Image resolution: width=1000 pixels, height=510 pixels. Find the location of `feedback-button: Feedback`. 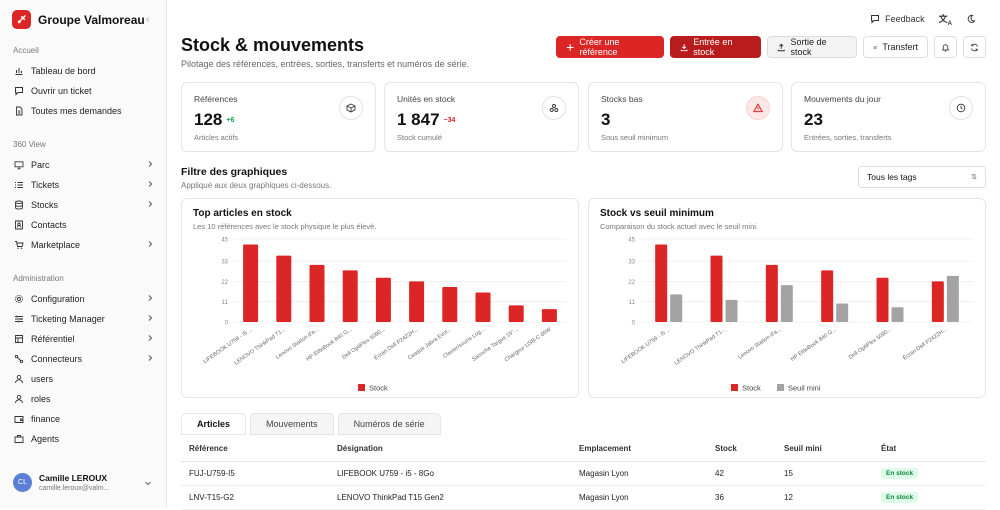

feedback-button: Feedback is located at coordinates (897, 19).